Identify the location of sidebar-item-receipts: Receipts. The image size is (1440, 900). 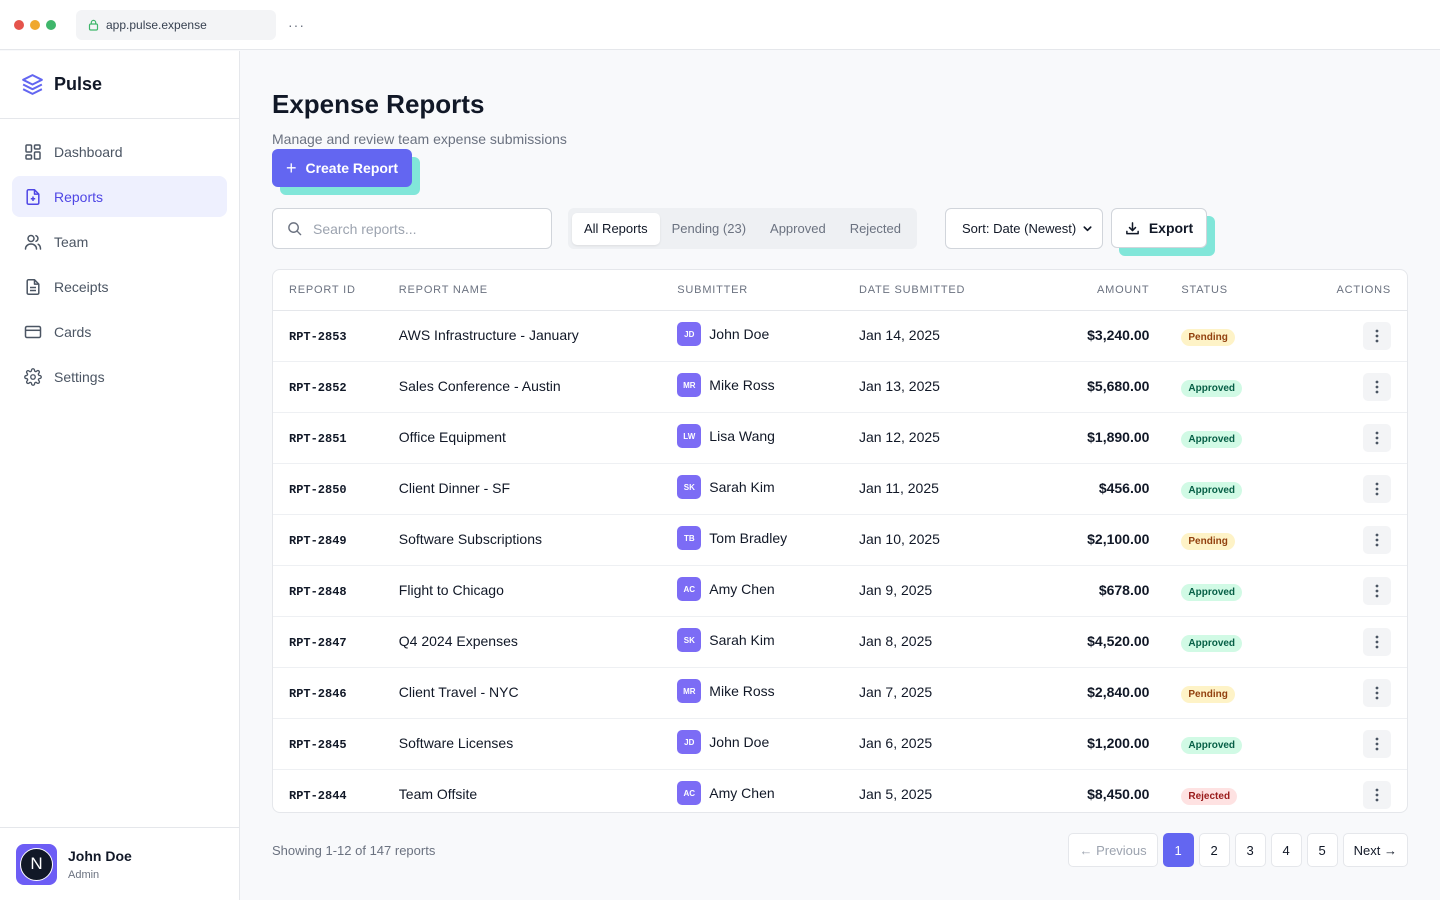
(119, 286).